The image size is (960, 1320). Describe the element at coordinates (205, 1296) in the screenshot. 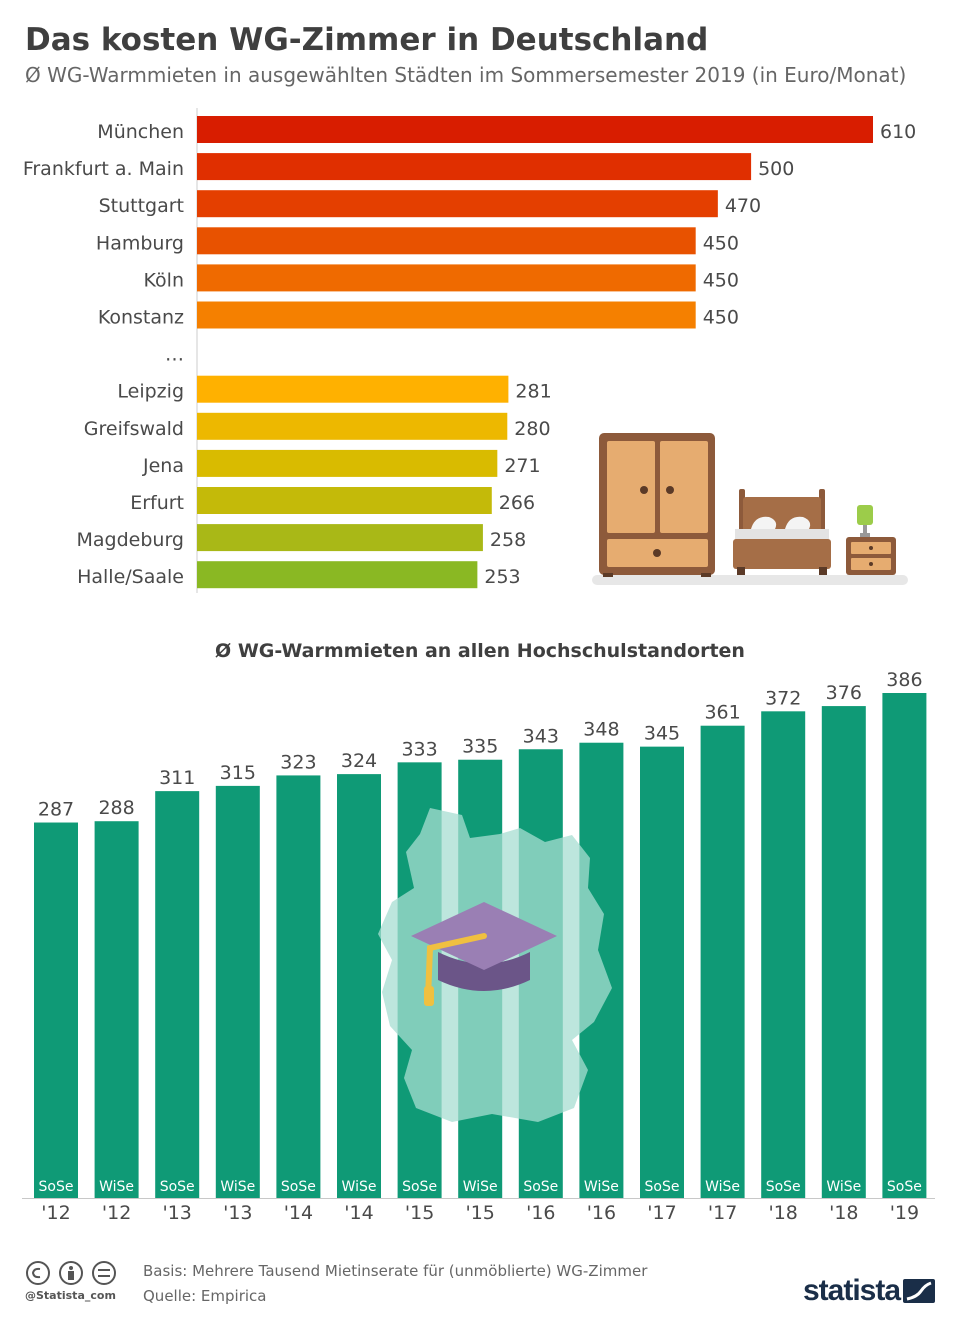

I see `footer-source: Quelle: Empirica` at that location.